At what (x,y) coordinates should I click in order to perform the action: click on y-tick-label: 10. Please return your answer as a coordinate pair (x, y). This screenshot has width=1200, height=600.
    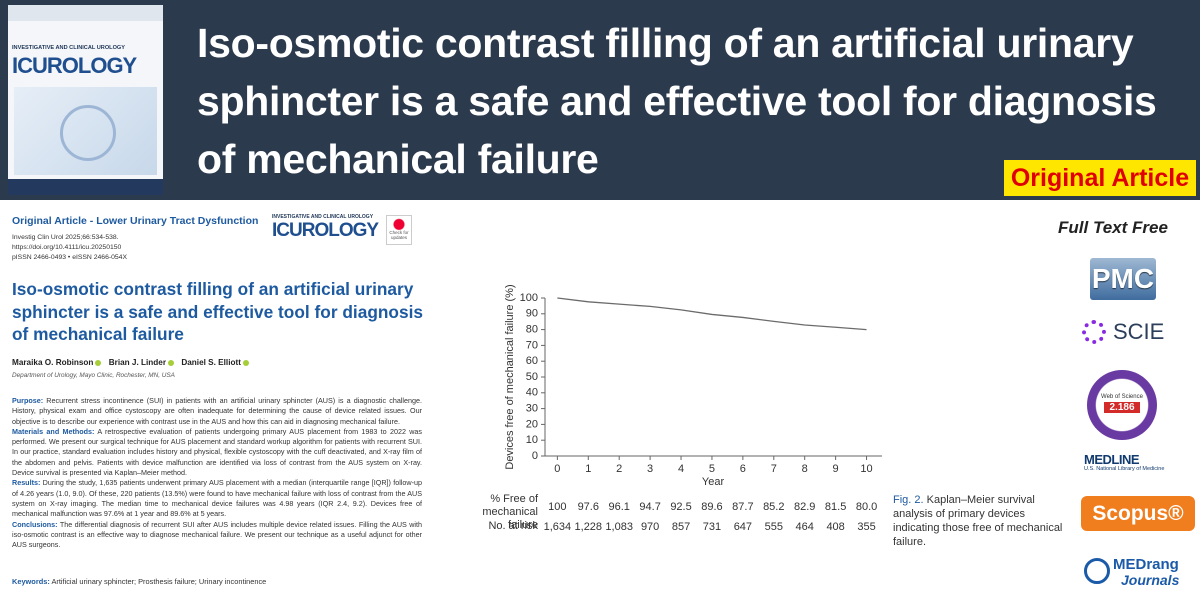
    Looking at the image, I should click on (532, 440).